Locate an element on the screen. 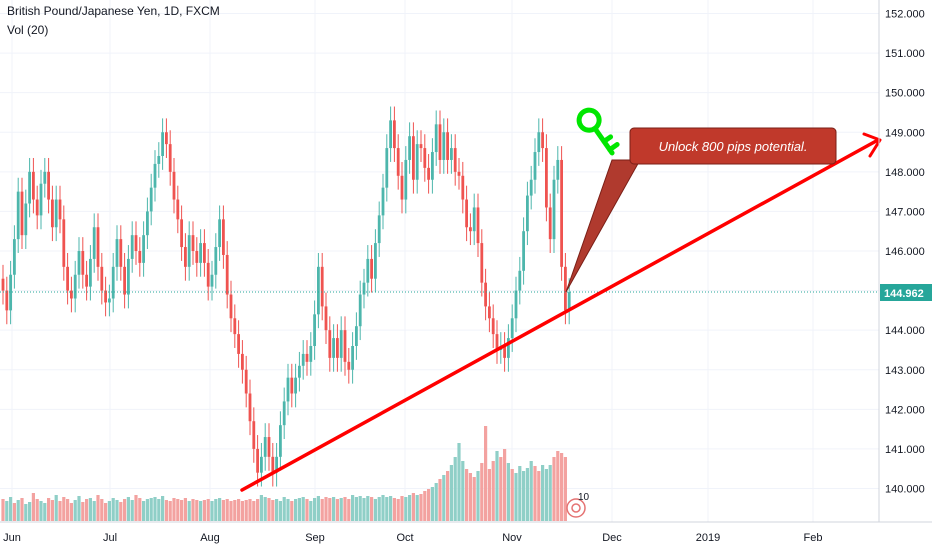  x-tick-label: Nov is located at coordinates (512, 538).